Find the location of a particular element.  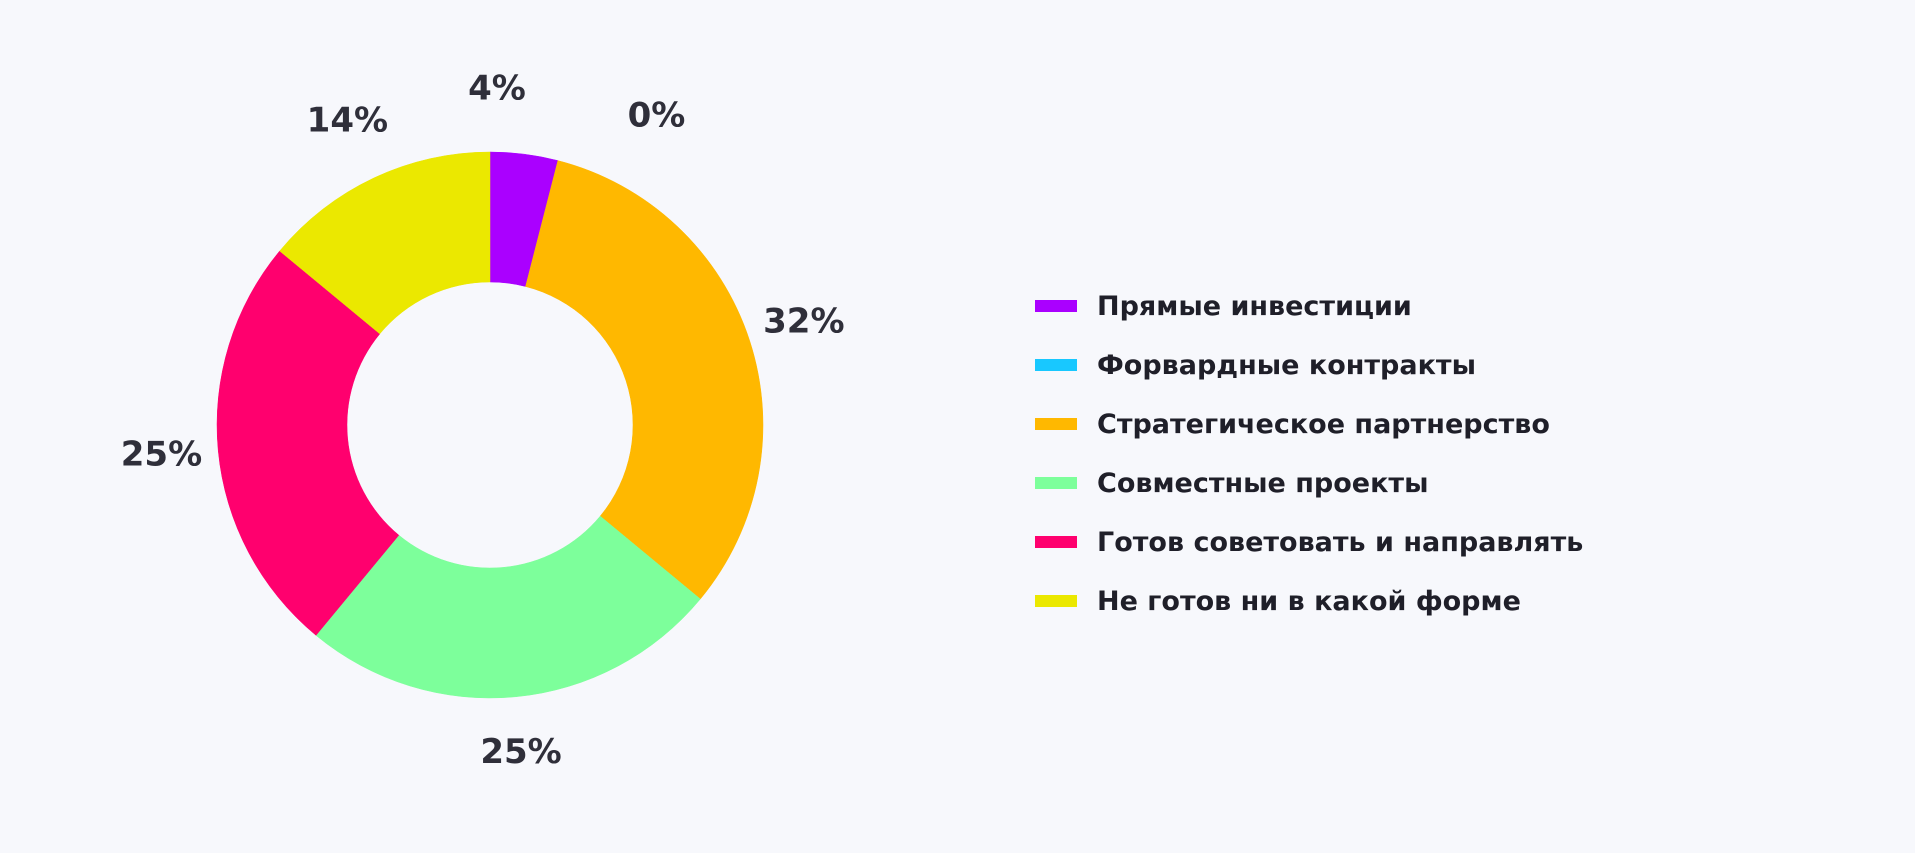

legend-item-direct-investments: Прямые инвестиции is located at coordinates (1309, 306).